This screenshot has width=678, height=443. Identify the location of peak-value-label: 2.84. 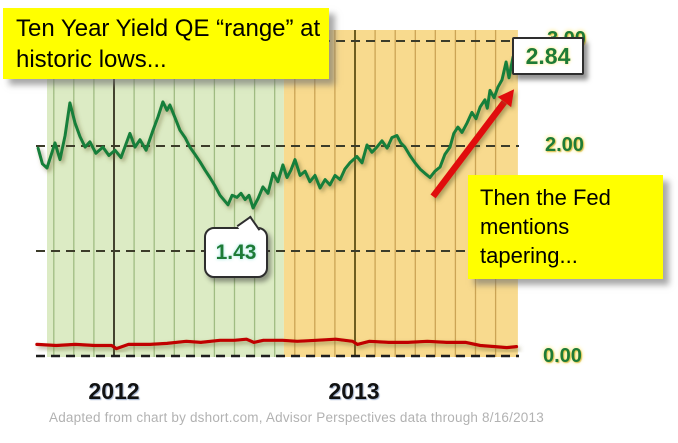
(548, 55).